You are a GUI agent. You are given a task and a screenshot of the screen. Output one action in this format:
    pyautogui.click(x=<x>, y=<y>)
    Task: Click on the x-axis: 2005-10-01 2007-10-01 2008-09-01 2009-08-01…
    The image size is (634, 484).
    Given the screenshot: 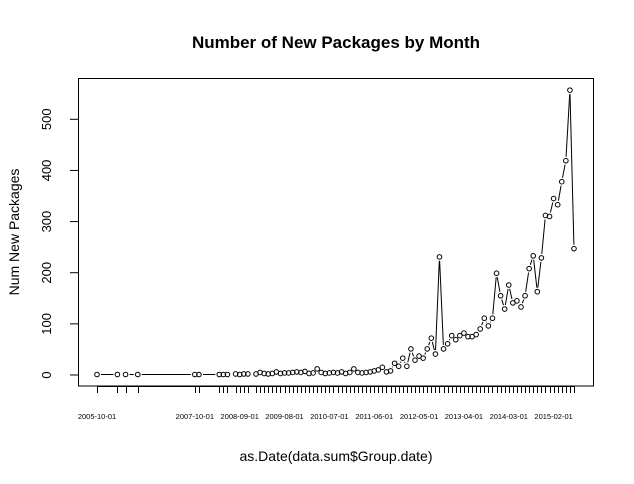 What is the action you would take?
    pyautogui.click(x=326, y=403)
    